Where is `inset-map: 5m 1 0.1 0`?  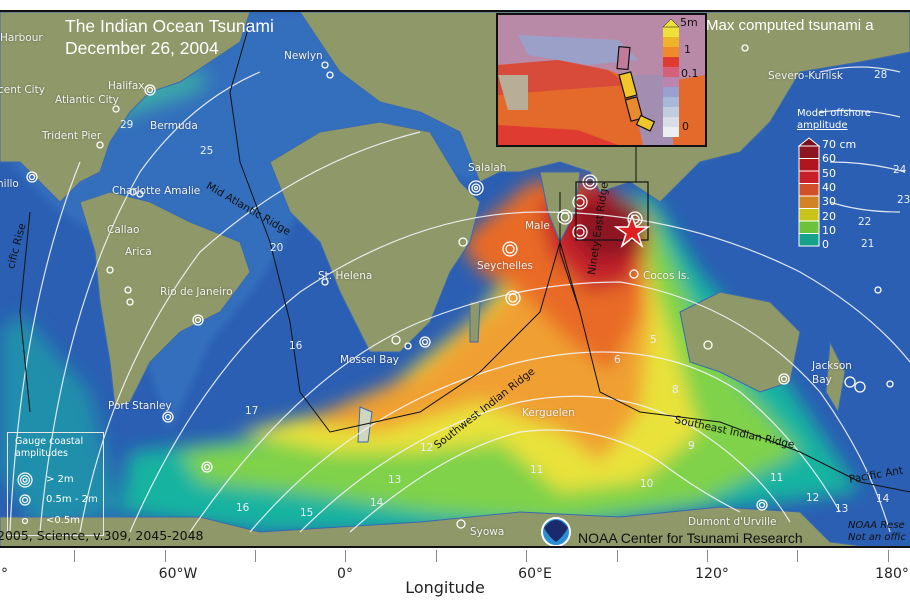 inset-map: 5m 1 0.1 0 is located at coordinates (601, 80).